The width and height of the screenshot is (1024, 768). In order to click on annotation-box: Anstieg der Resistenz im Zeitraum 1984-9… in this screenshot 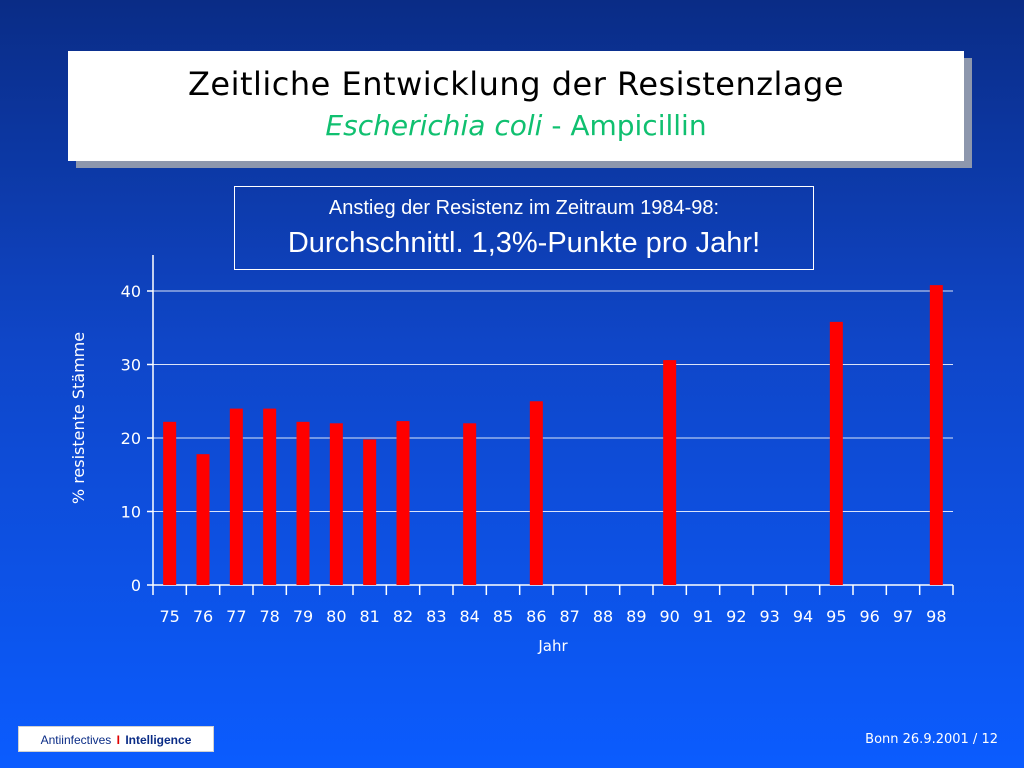, I will do `click(524, 228)`.